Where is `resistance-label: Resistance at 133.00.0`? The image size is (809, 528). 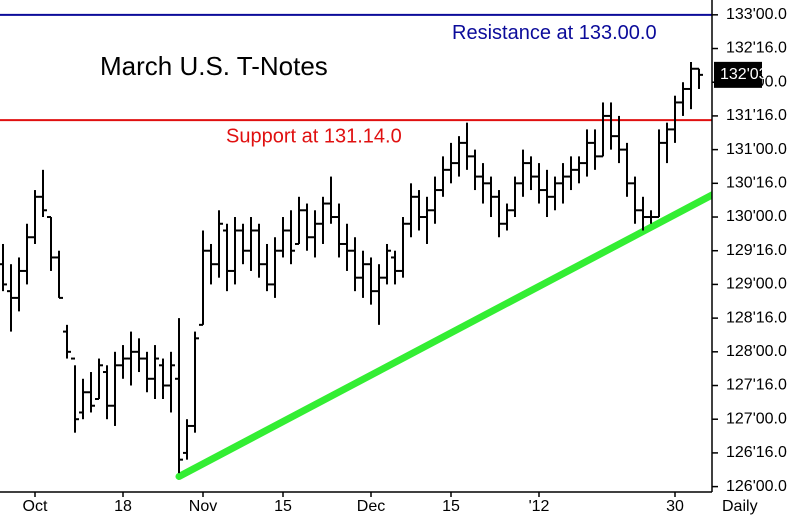
resistance-label: Resistance at 133.00.0 is located at coordinates (554, 33).